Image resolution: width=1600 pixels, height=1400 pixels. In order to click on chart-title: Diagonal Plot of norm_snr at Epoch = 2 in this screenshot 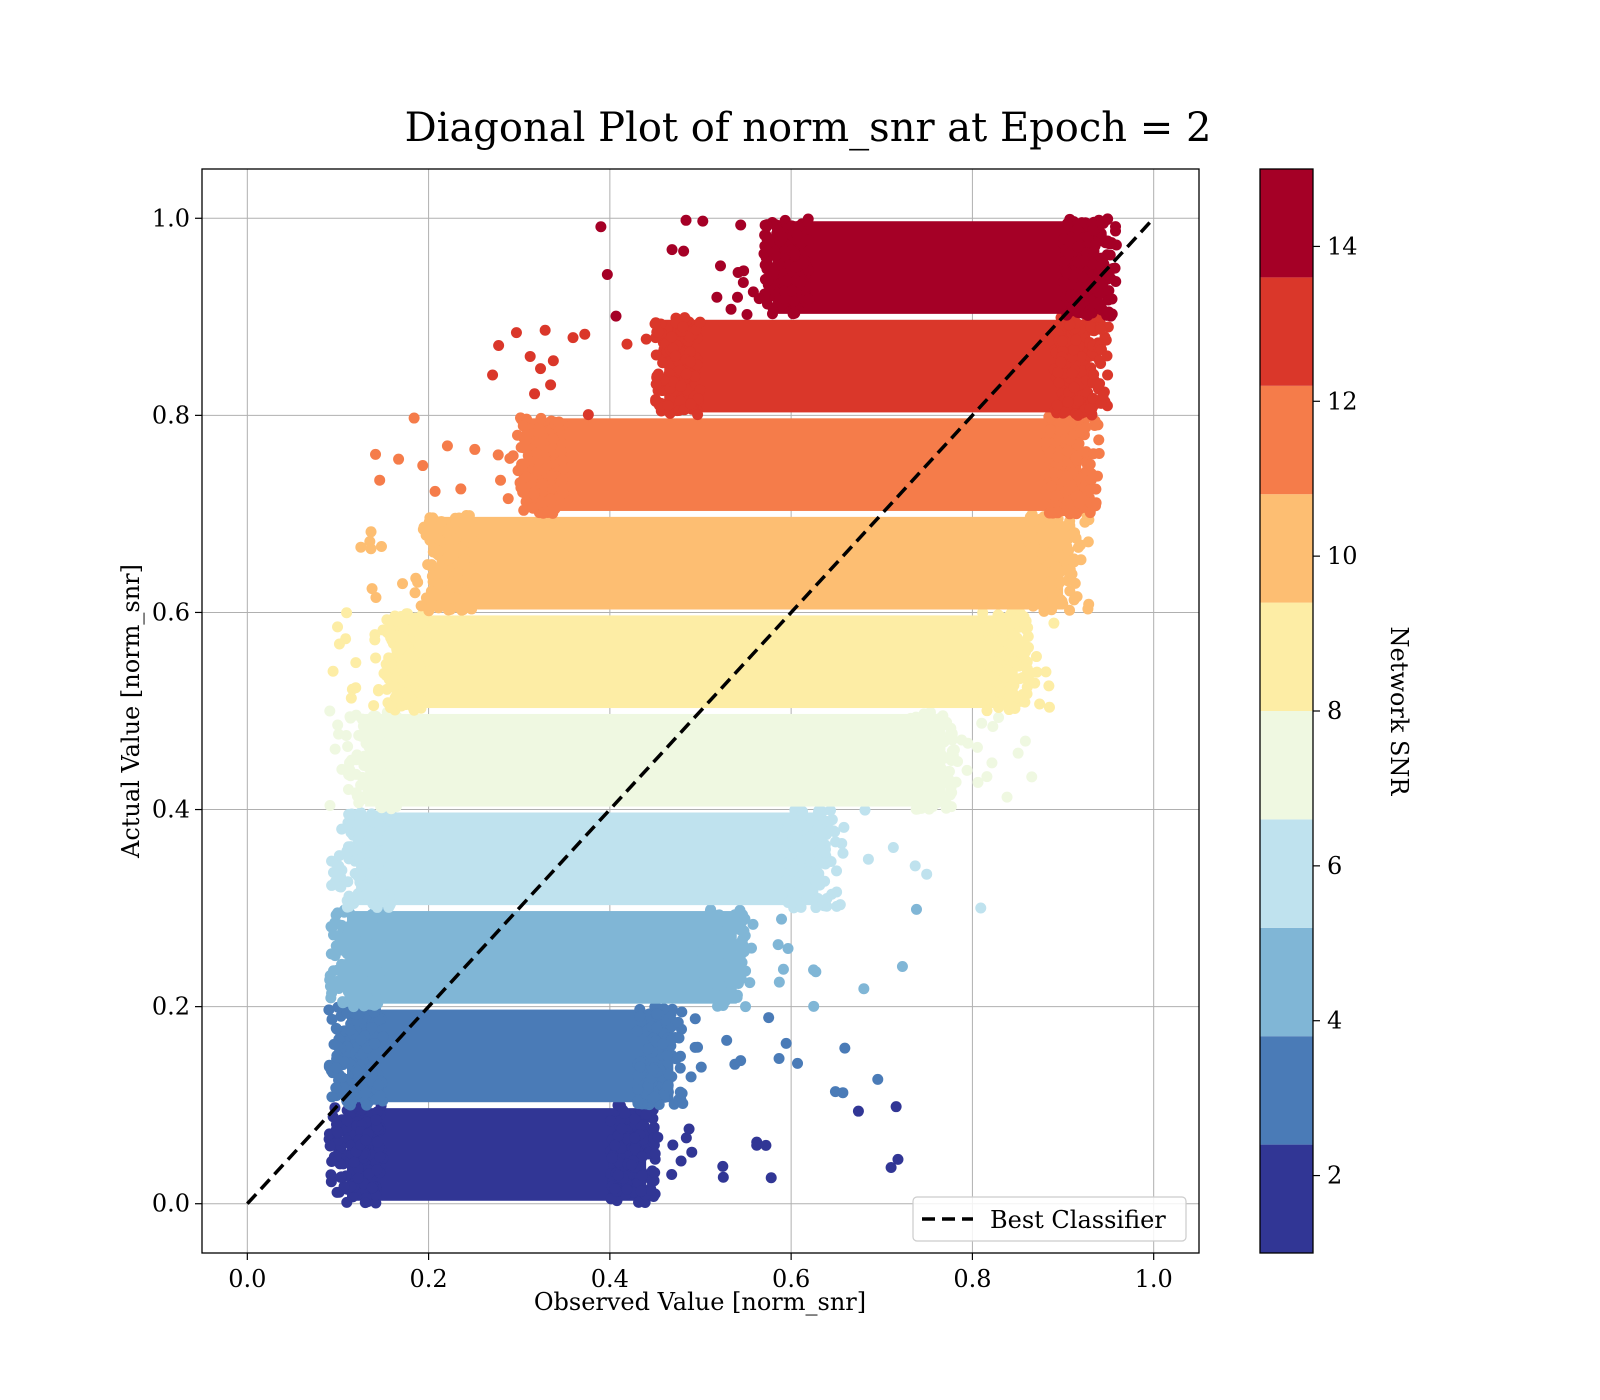, I will do `click(808, 128)`.